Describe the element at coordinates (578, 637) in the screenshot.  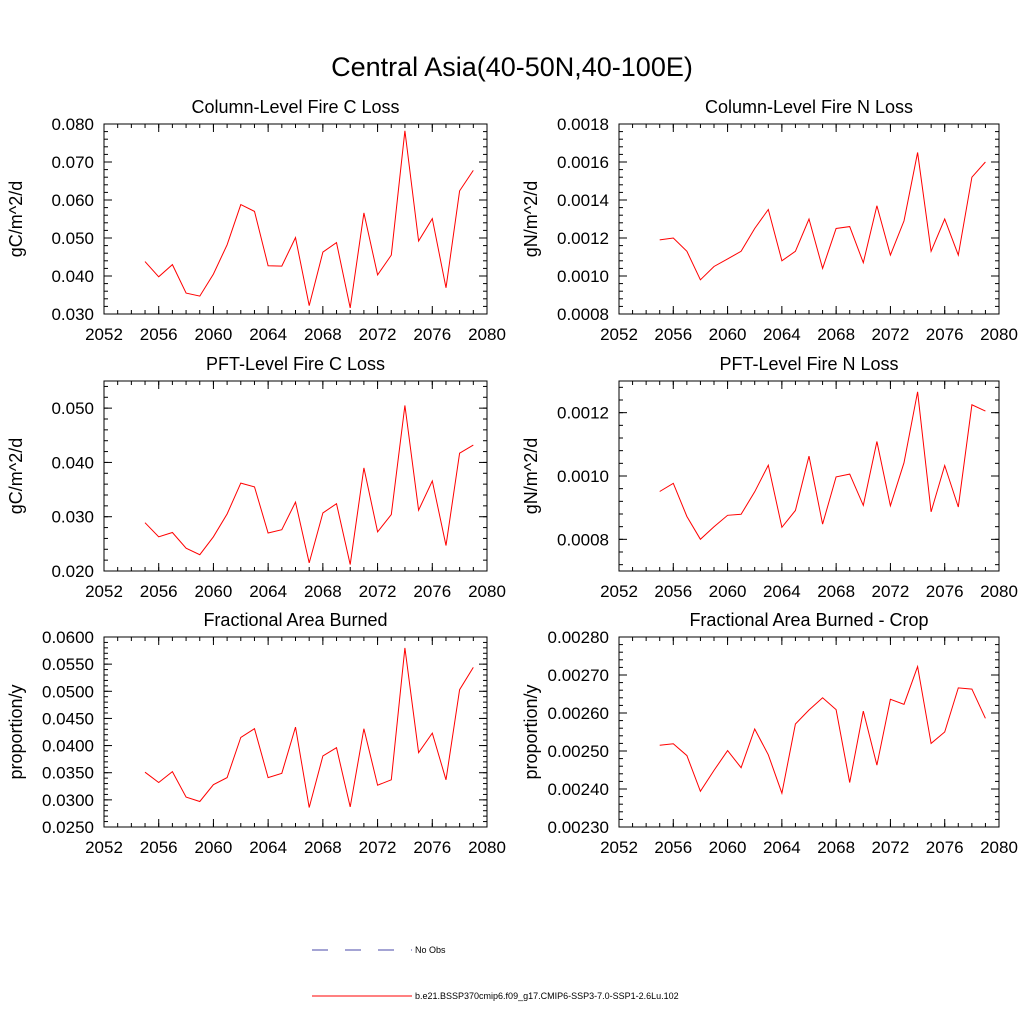
I see `y-tick-label: 0.00280` at that location.